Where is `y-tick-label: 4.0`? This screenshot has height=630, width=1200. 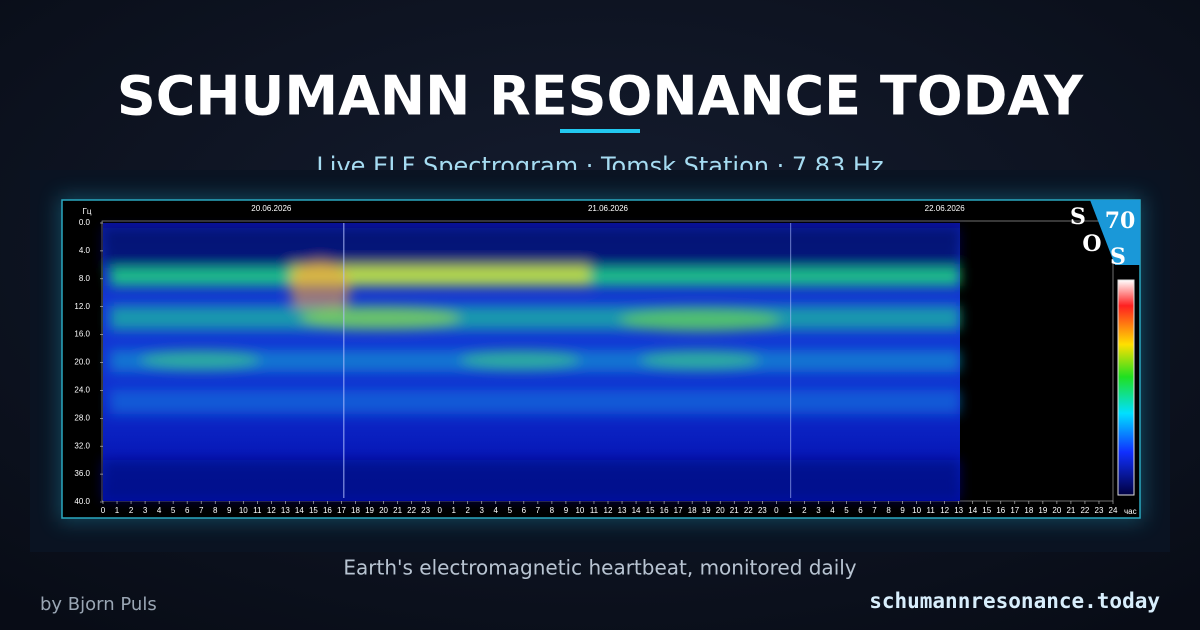
y-tick-label: 4.0 is located at coordinates (85, 250).